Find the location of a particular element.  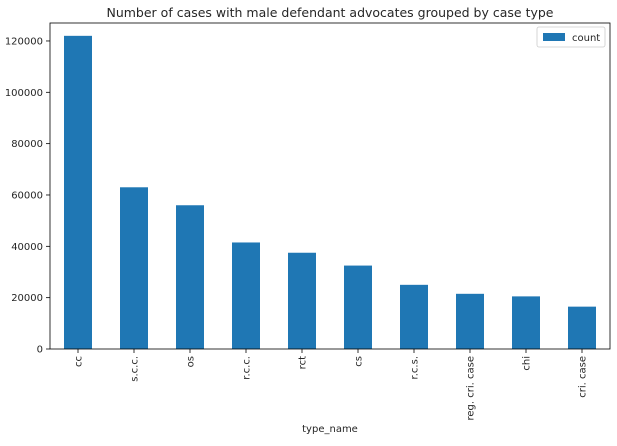

x-tick-label-8: chi is located at coordinates (527, 363).